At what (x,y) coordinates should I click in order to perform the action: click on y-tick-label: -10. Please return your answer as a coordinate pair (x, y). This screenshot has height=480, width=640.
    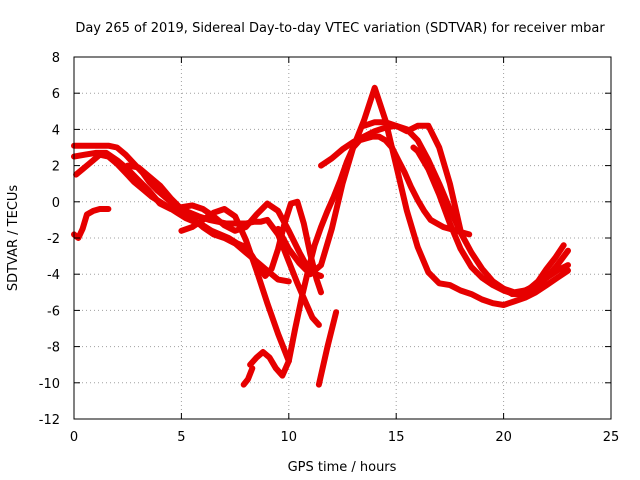
    Looking at the image, I should click on (49, 384).